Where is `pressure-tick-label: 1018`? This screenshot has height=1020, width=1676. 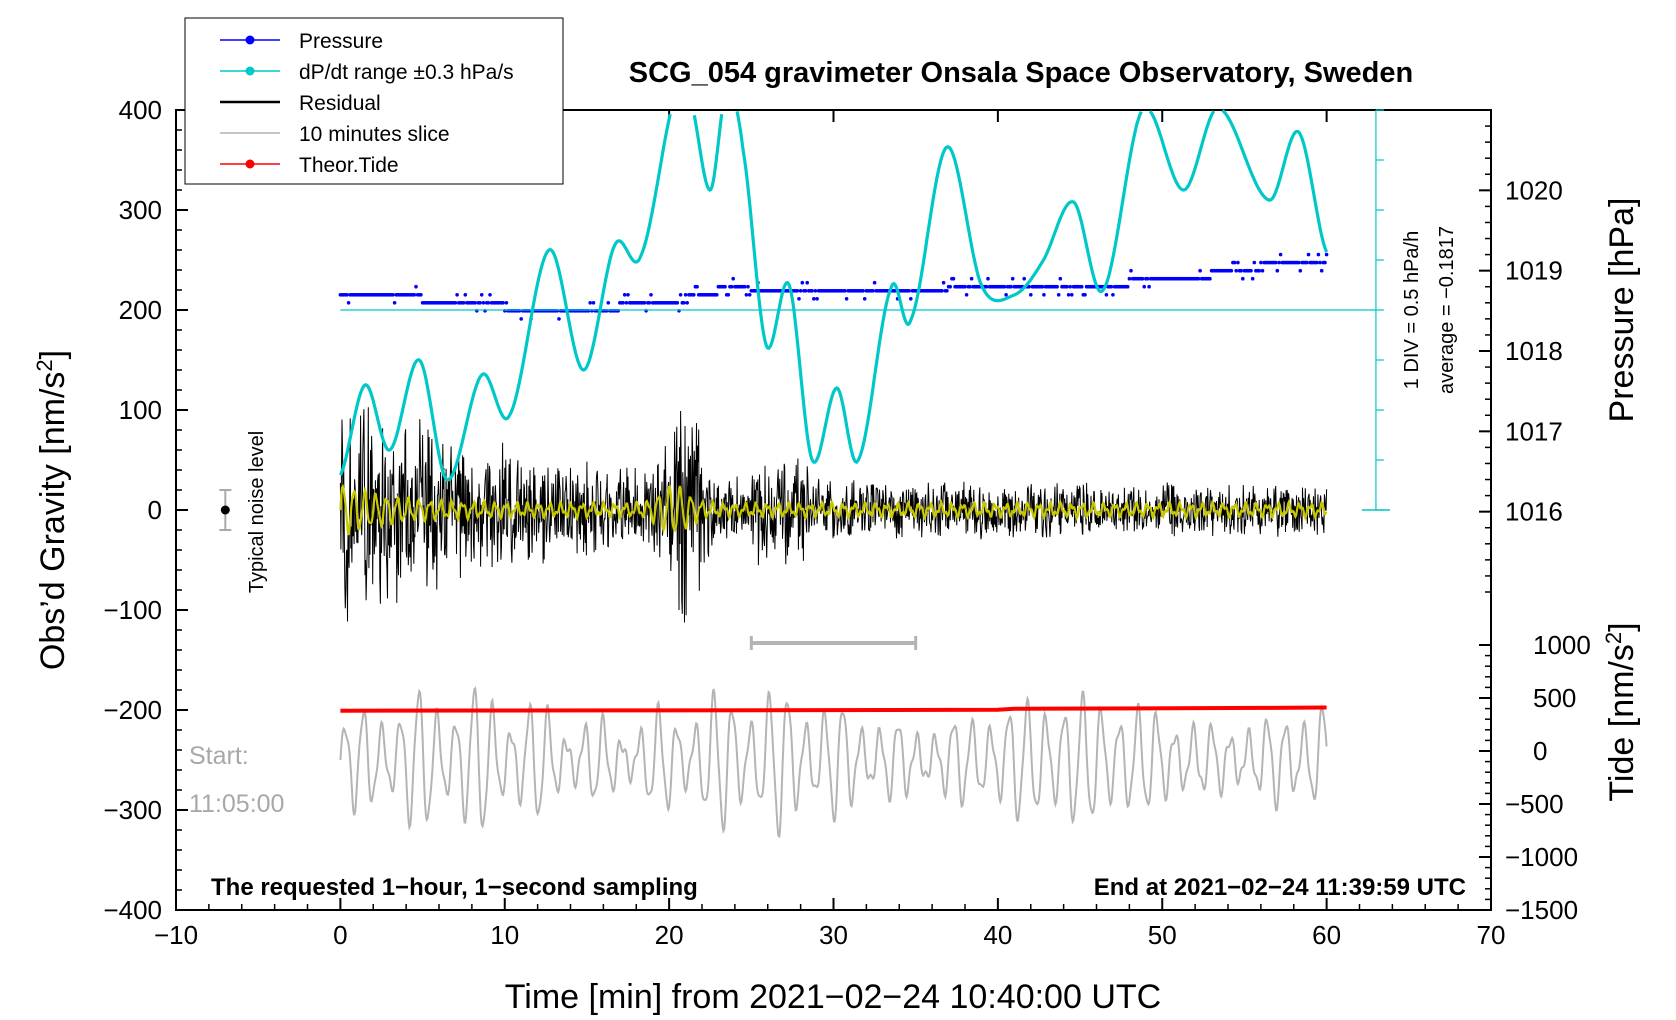
pressure-tick-label: 1018 is located at coordinates (1534, 351).